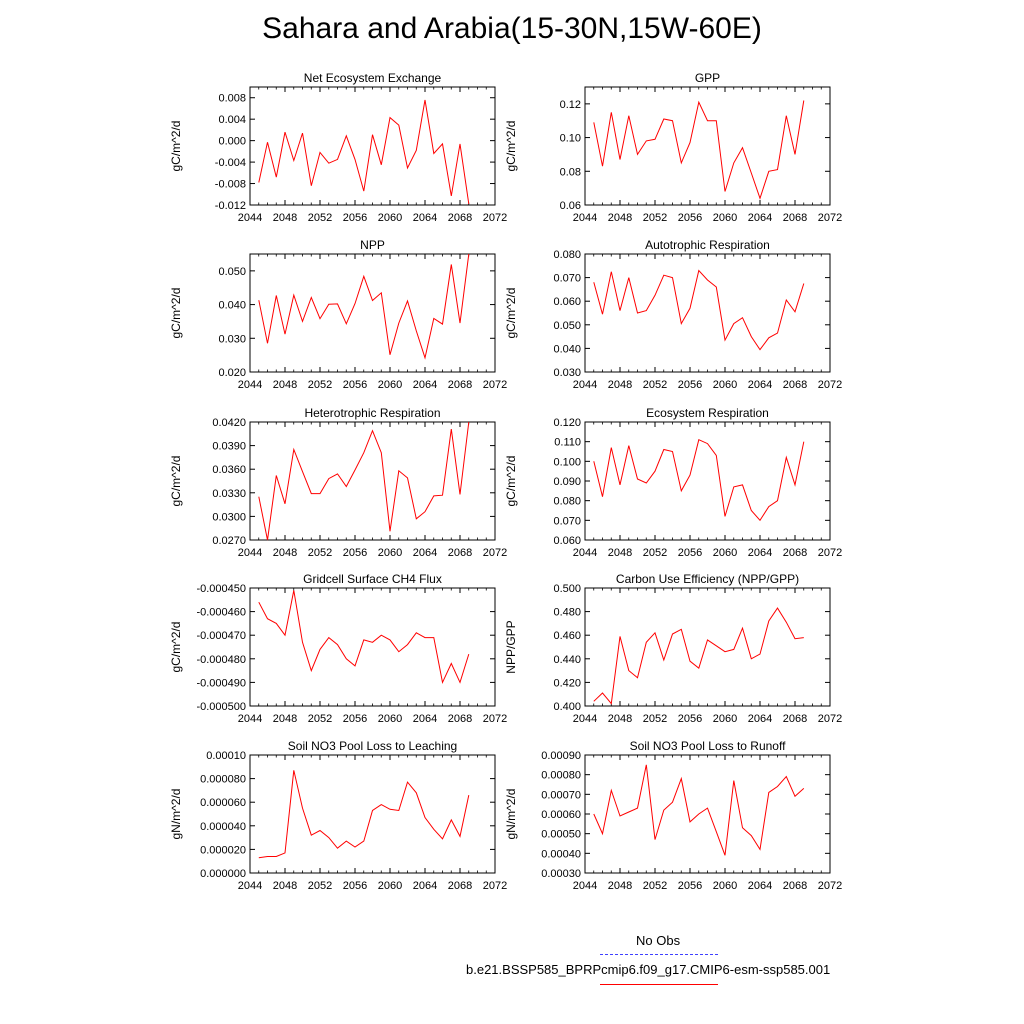 This screenshot has height=1024, width=1024. I want to click on y-tick-label: 0.440, so click(567, 660).